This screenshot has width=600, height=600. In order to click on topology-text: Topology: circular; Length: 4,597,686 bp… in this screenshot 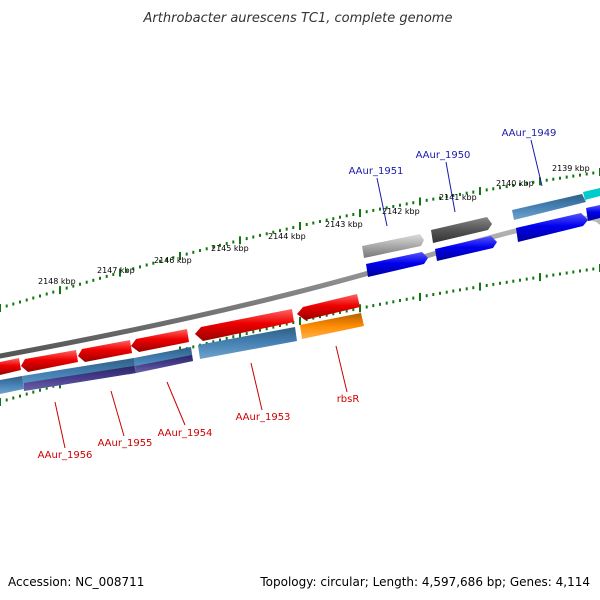, I will do `click(424, 582)`.